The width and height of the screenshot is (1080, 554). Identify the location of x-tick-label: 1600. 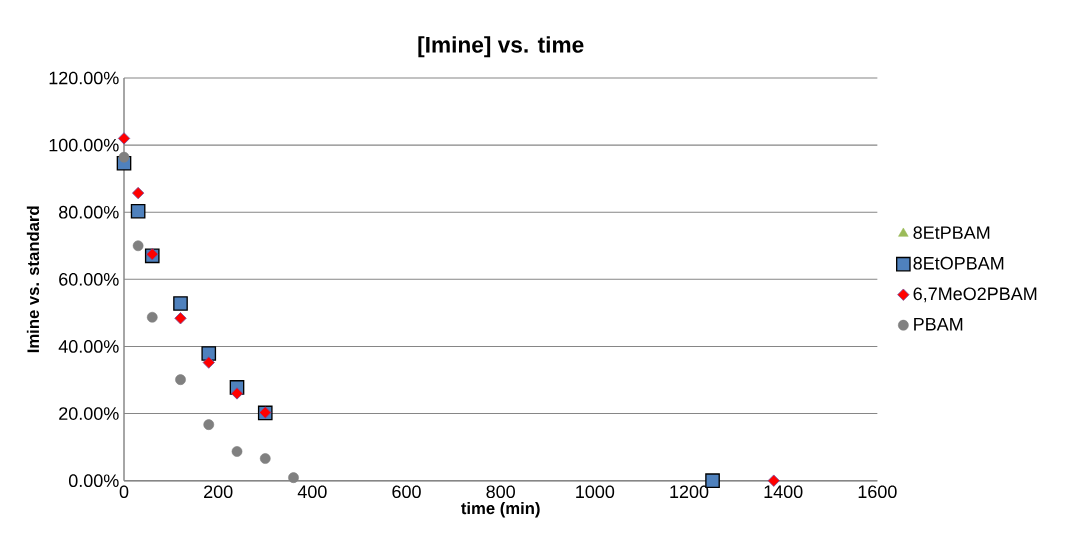
(877, 492).